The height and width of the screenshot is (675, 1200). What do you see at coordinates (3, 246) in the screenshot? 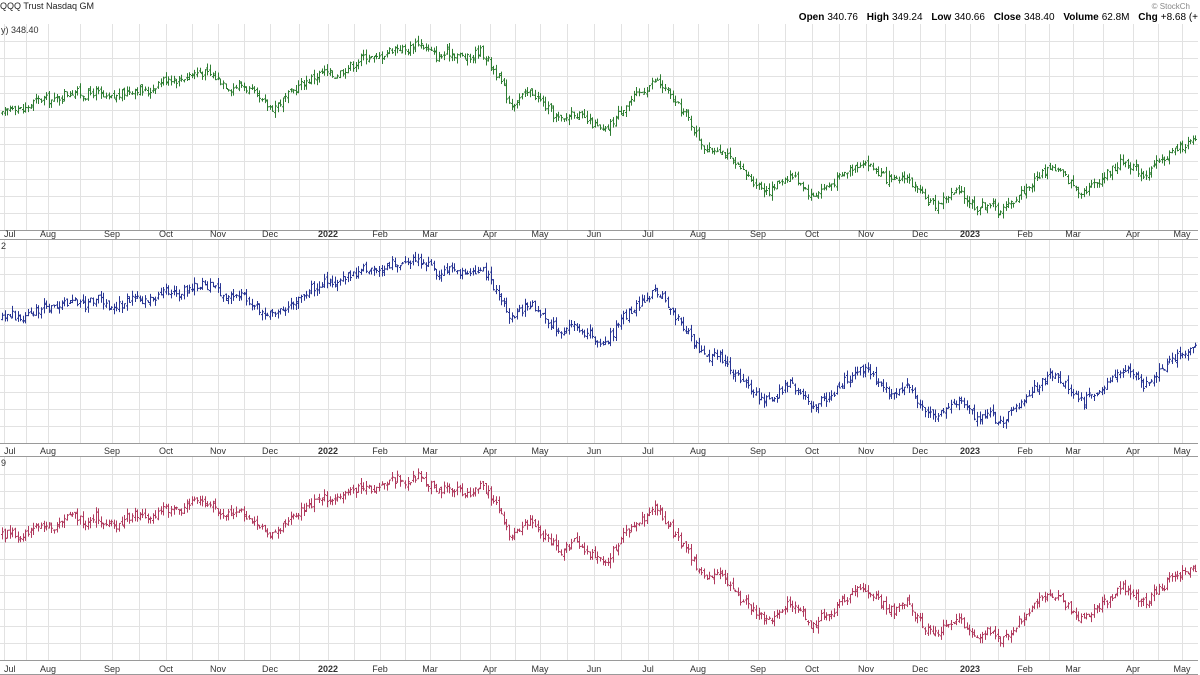
I see `panel-label: 2` at bounding box center [3, 246].